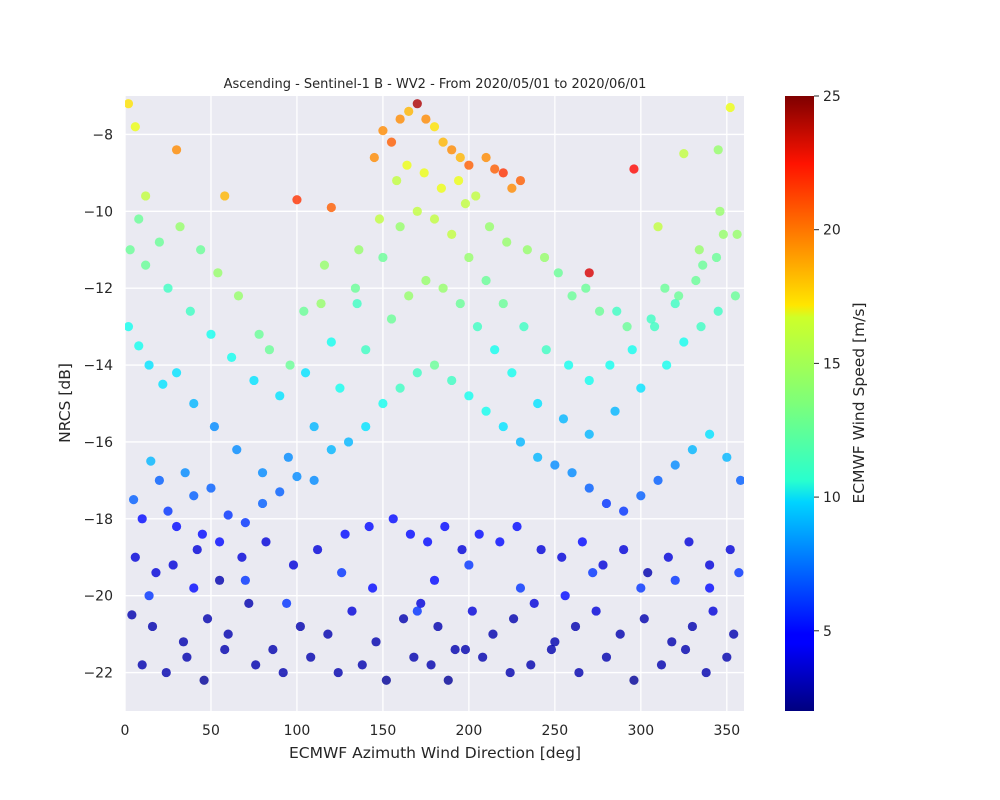 The image size is (1000, 800). Describe the element at coordinates (832, 231) in the screenshot. I see `colorbar-tick-label: 20` at that location.